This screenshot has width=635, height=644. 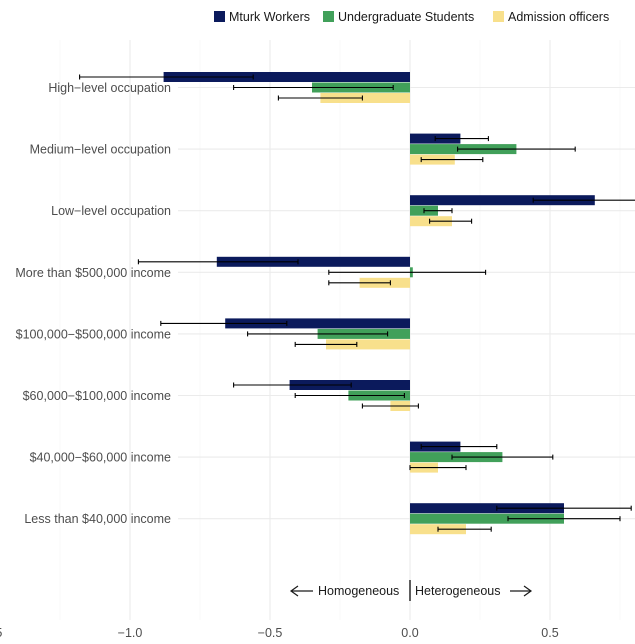 I want to click on direction-annotation: Homogeneous Heterogeneous, so click(x=411, y=590).